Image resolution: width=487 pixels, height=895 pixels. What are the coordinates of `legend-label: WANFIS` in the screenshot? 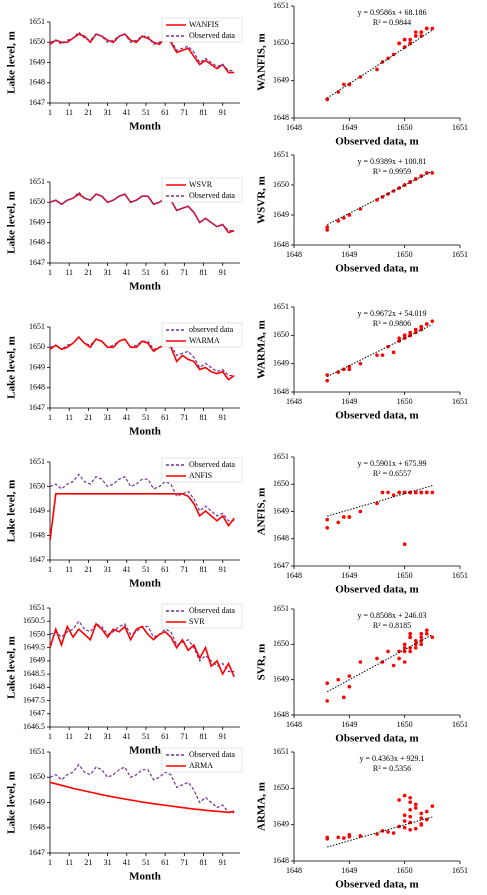 It's located at (204, 24).